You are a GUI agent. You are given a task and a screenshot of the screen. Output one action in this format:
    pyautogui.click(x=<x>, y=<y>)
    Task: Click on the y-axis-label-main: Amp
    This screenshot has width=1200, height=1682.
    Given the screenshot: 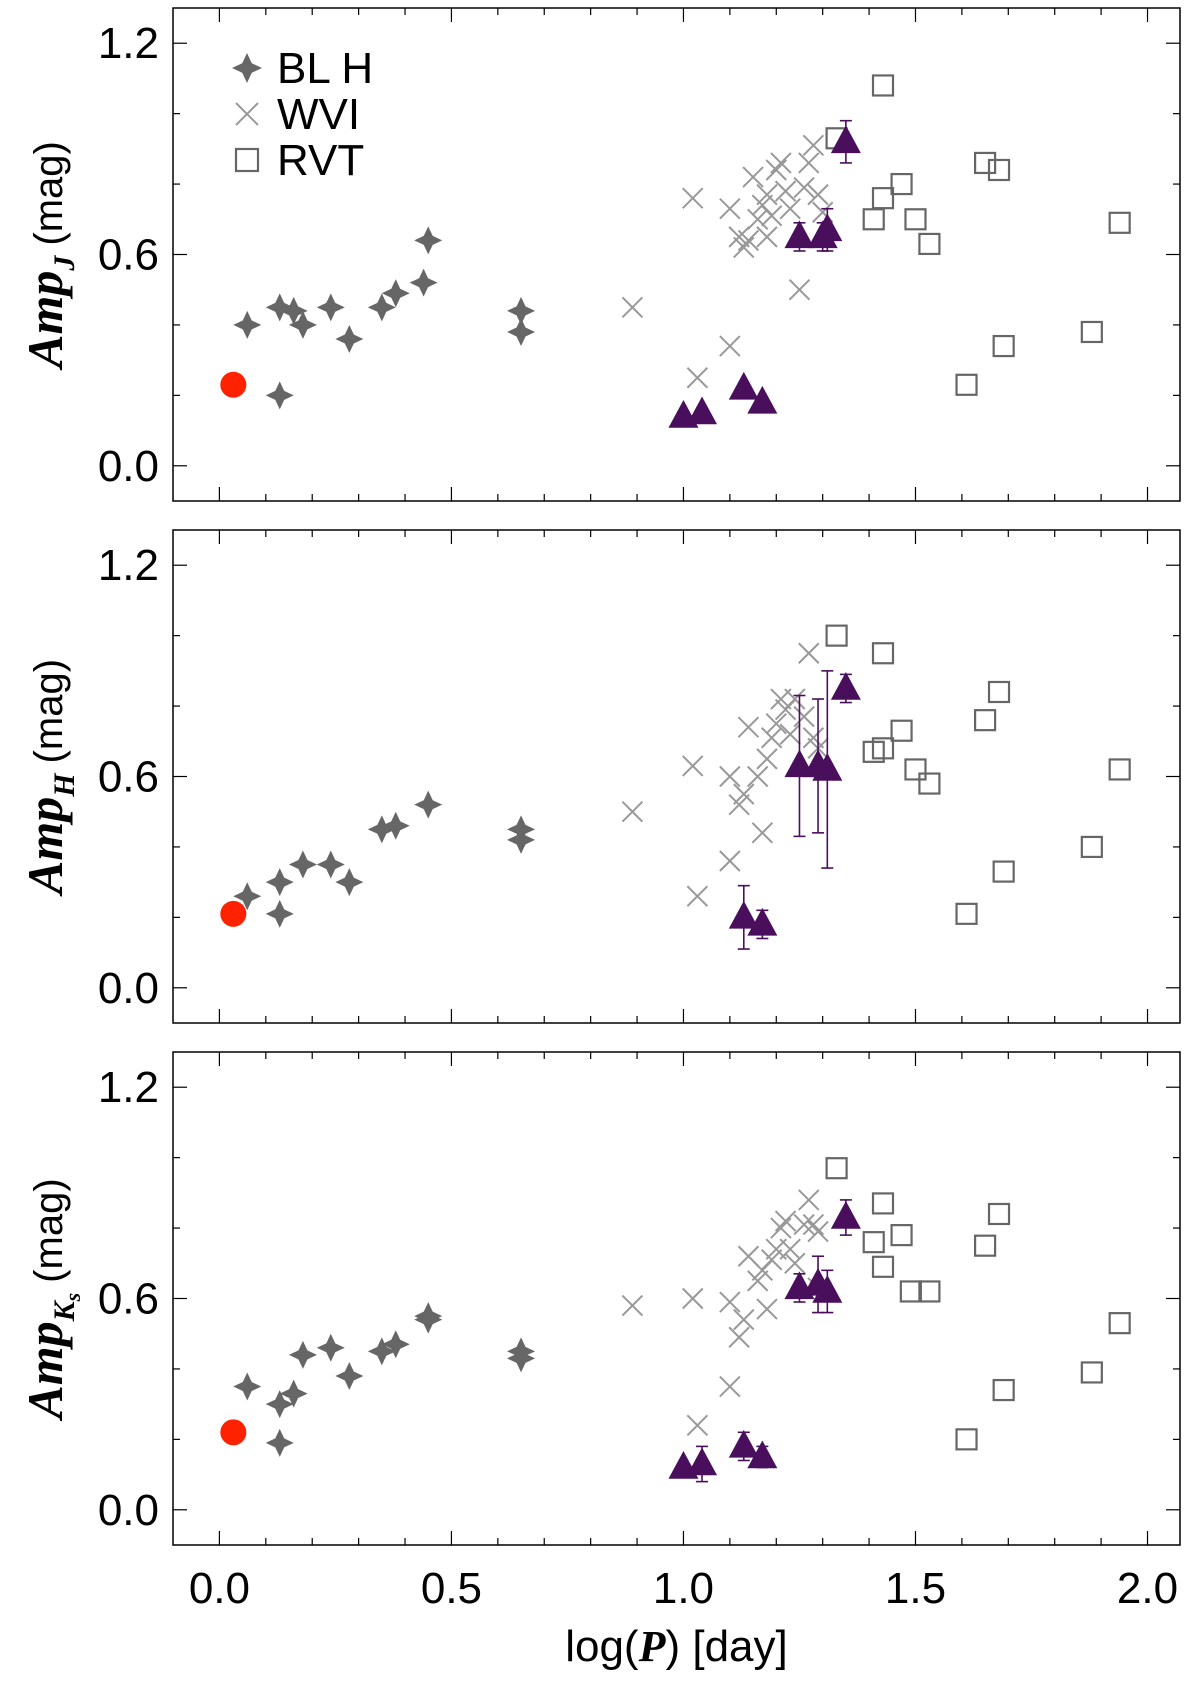 What is the action you would take?
    pyautogui.click(x=45, y=321)
    